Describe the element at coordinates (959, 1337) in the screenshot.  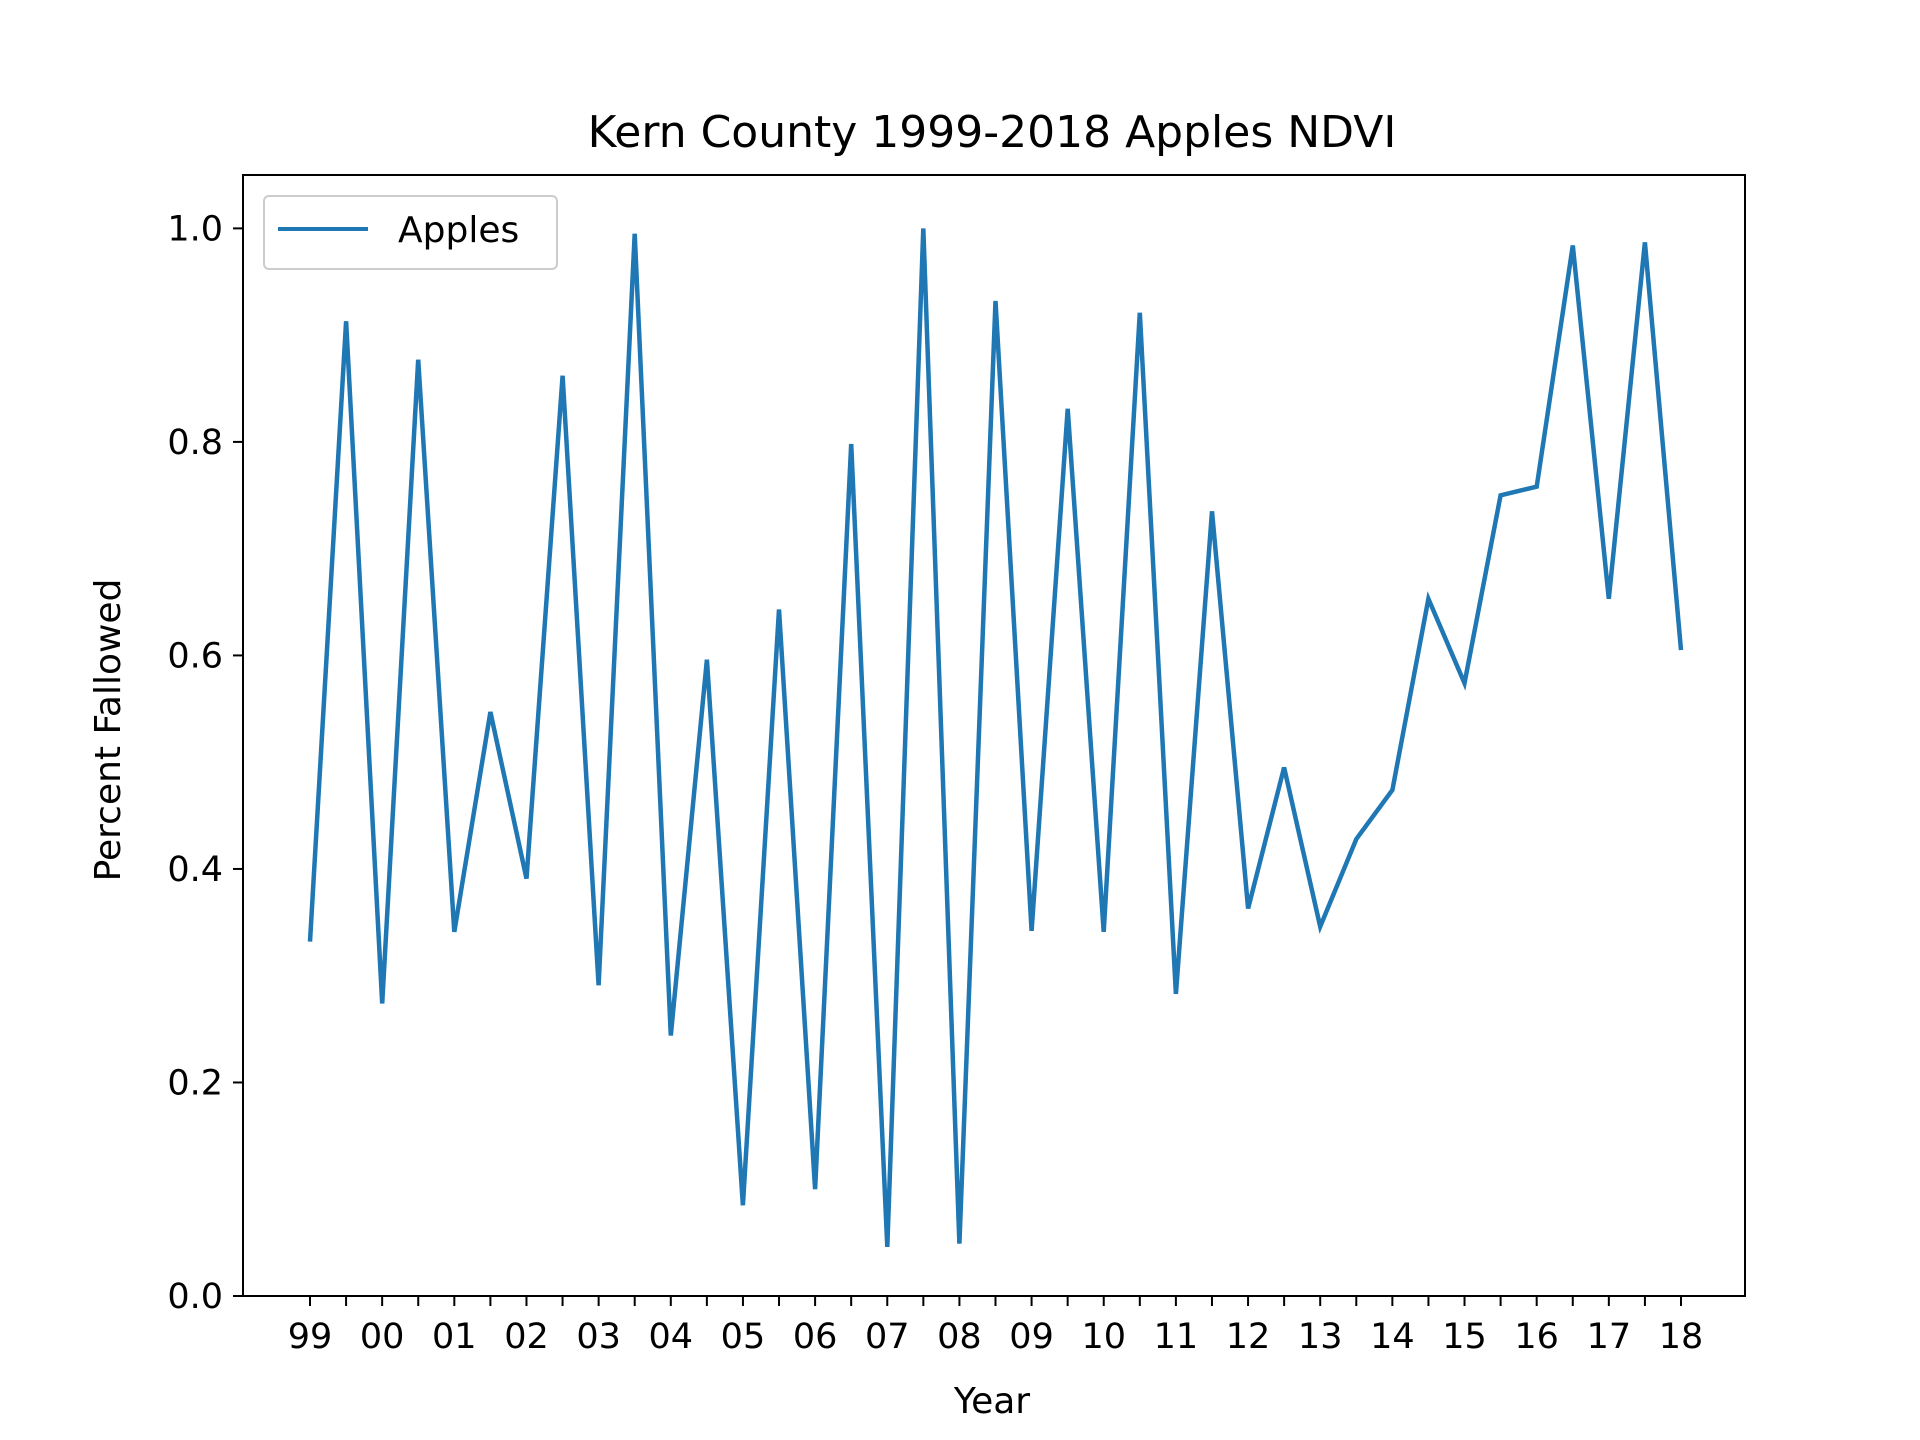
I see `x-tick-label: 08` at that location.